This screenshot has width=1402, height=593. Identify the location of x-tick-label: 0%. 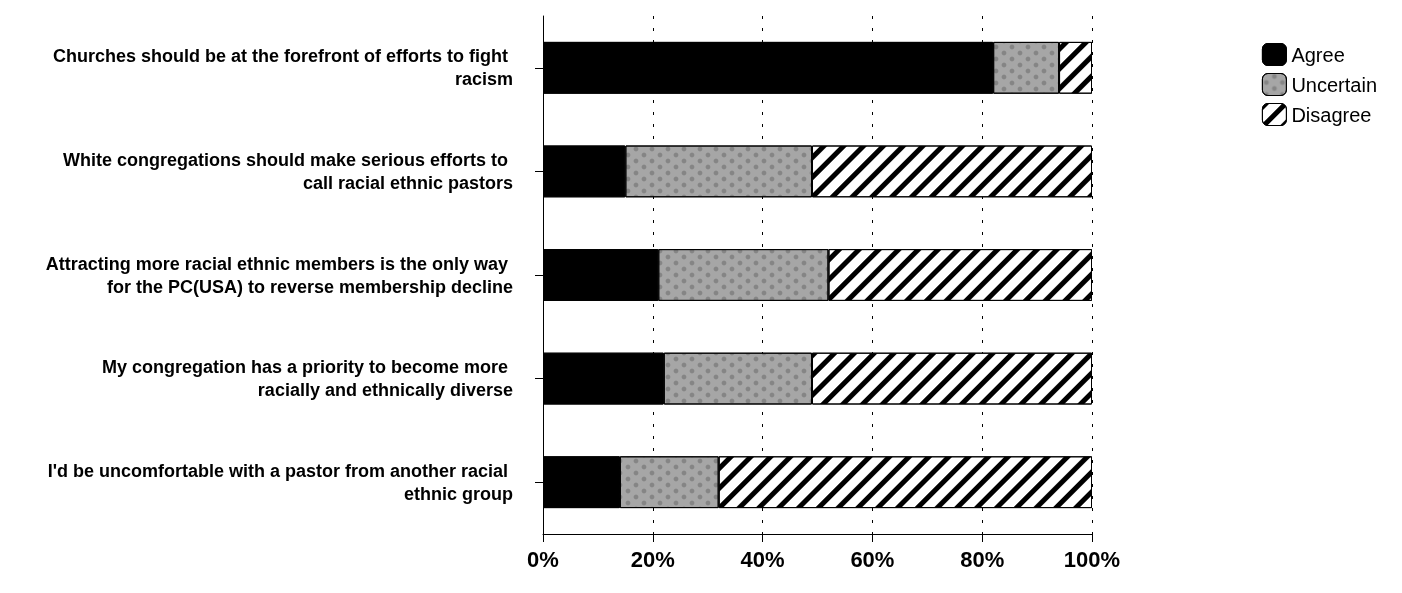
(543, 559).